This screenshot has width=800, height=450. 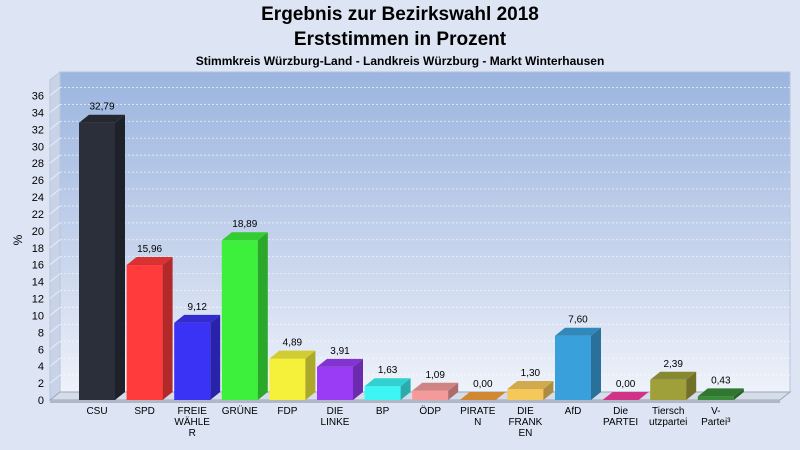 I want to click on data-label: 9,12, so click(x=197, y=307).